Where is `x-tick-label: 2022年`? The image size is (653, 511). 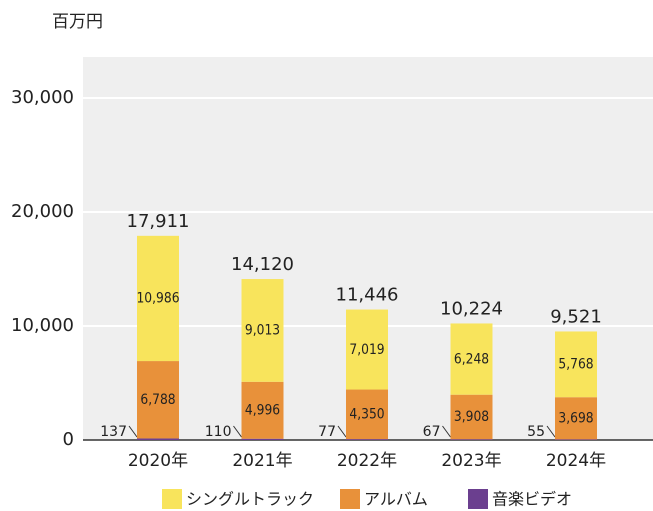
x-tick-label: 2022年 is located at coordinates (367, 461).